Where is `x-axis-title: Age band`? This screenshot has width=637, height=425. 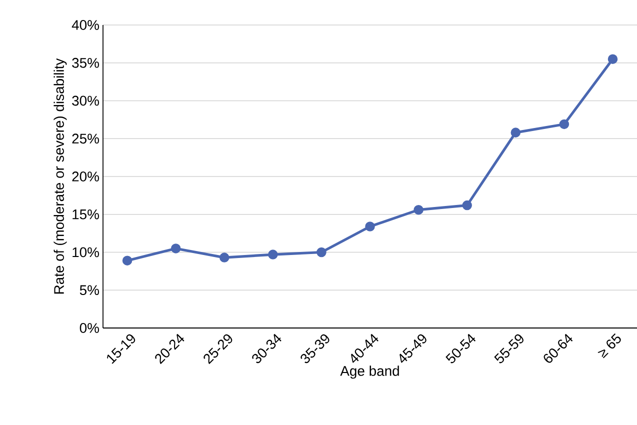 x-axis-title: Age band is located at coordinates (369, 372).